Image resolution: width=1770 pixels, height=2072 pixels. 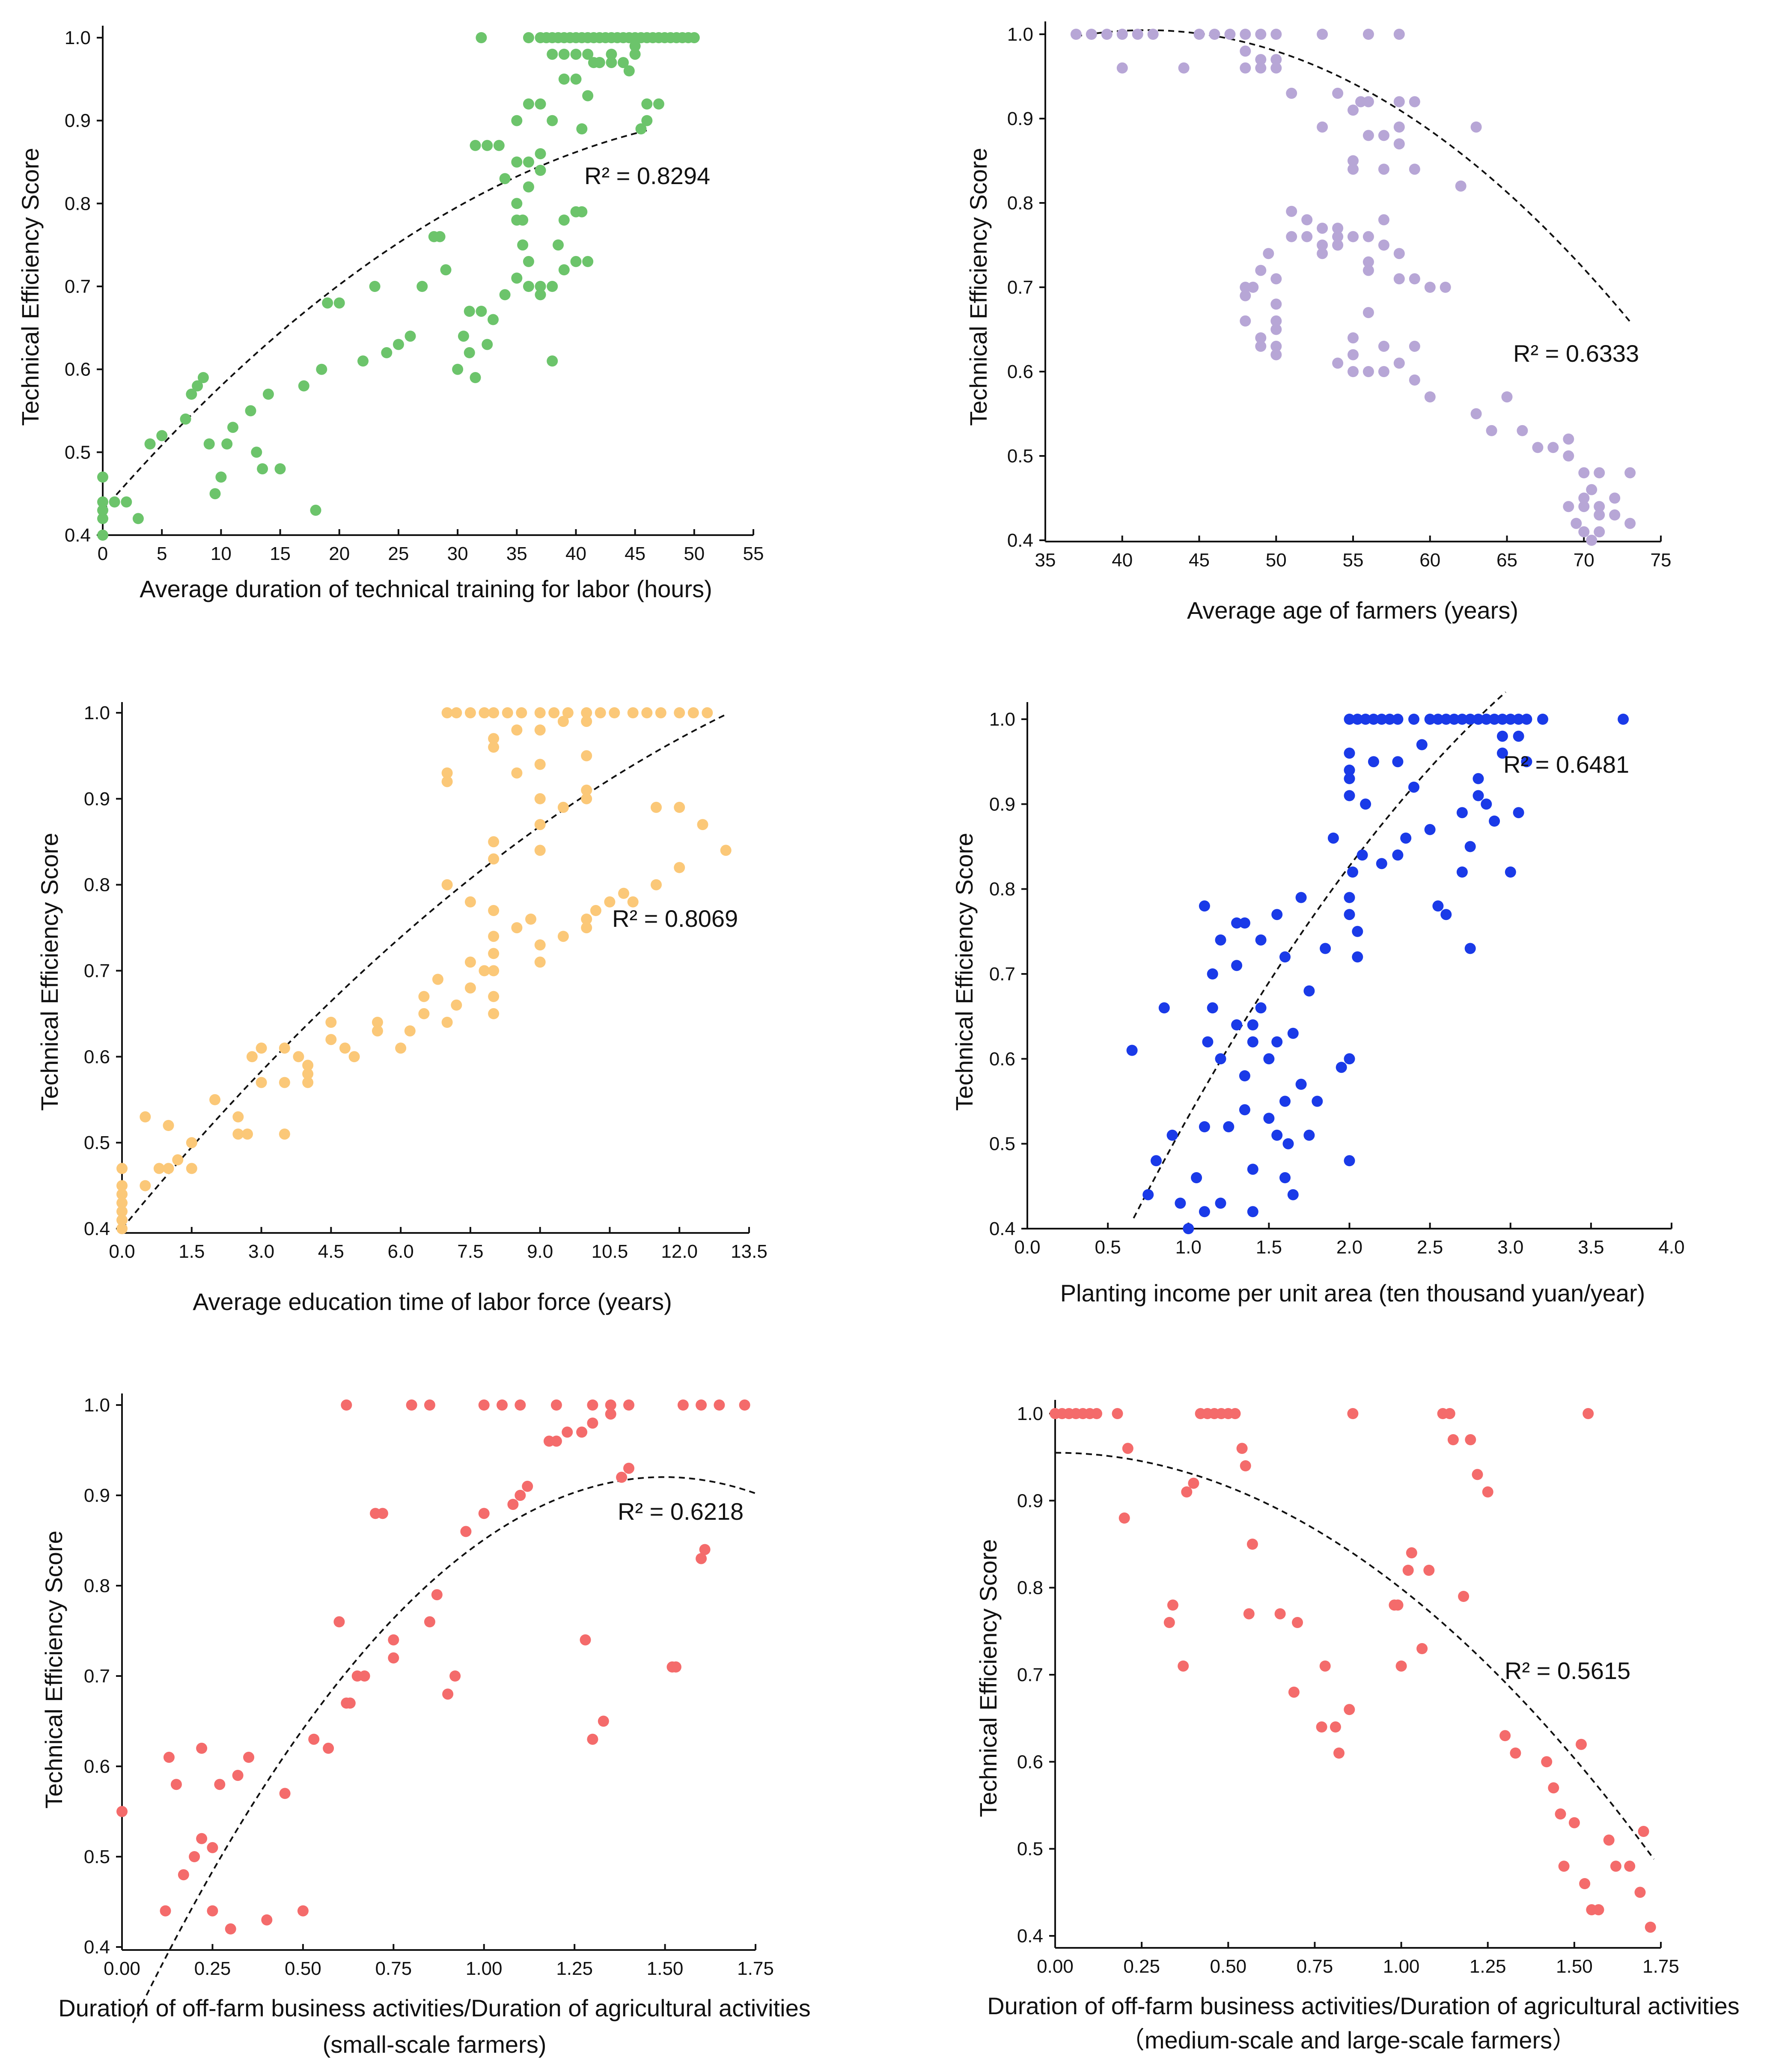 What do you see at coordinates (1276, 560) in the screenshot?
I see `x-tick-label: 50` at bounding box center [1276, 560].